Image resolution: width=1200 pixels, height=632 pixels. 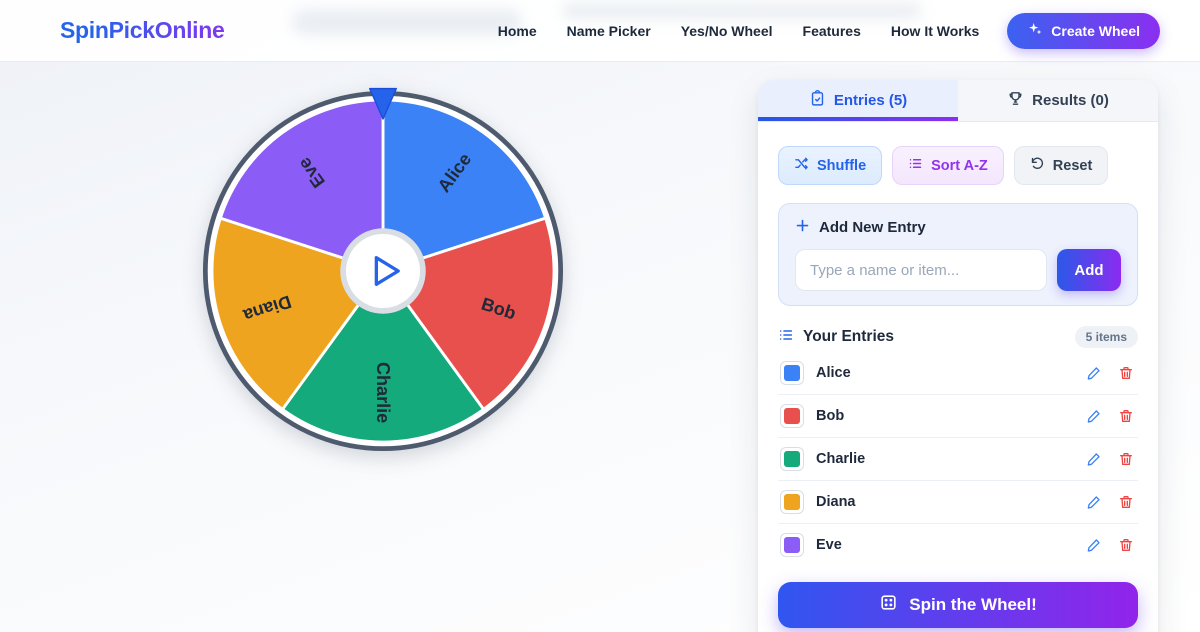 What do you see at coordinates (1070, 100) in the screenshot?
I see `tab-results-label: Results (0)` at bounding box center [1070, 100].